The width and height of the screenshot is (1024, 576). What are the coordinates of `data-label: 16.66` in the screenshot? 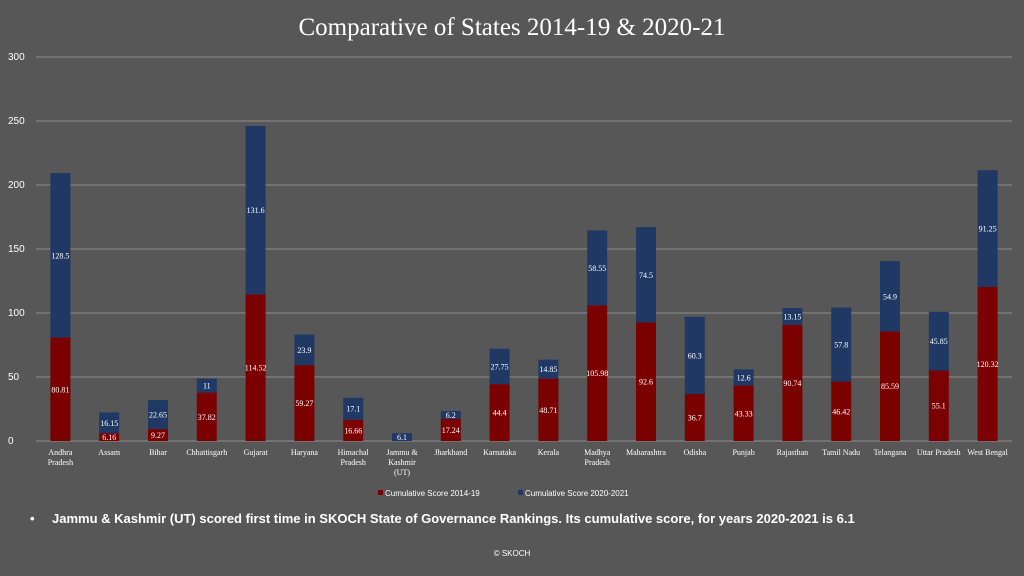 It's located at (353, 430).